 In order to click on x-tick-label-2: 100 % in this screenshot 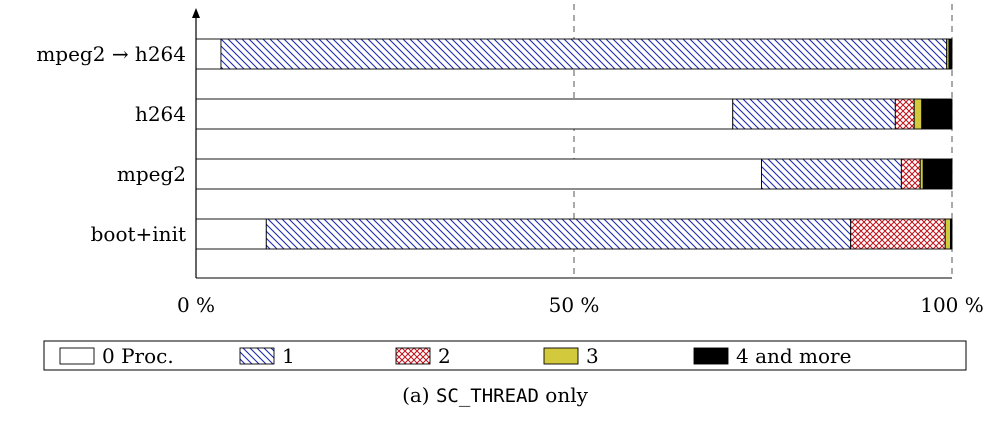, I will do `click(952, 305)`.